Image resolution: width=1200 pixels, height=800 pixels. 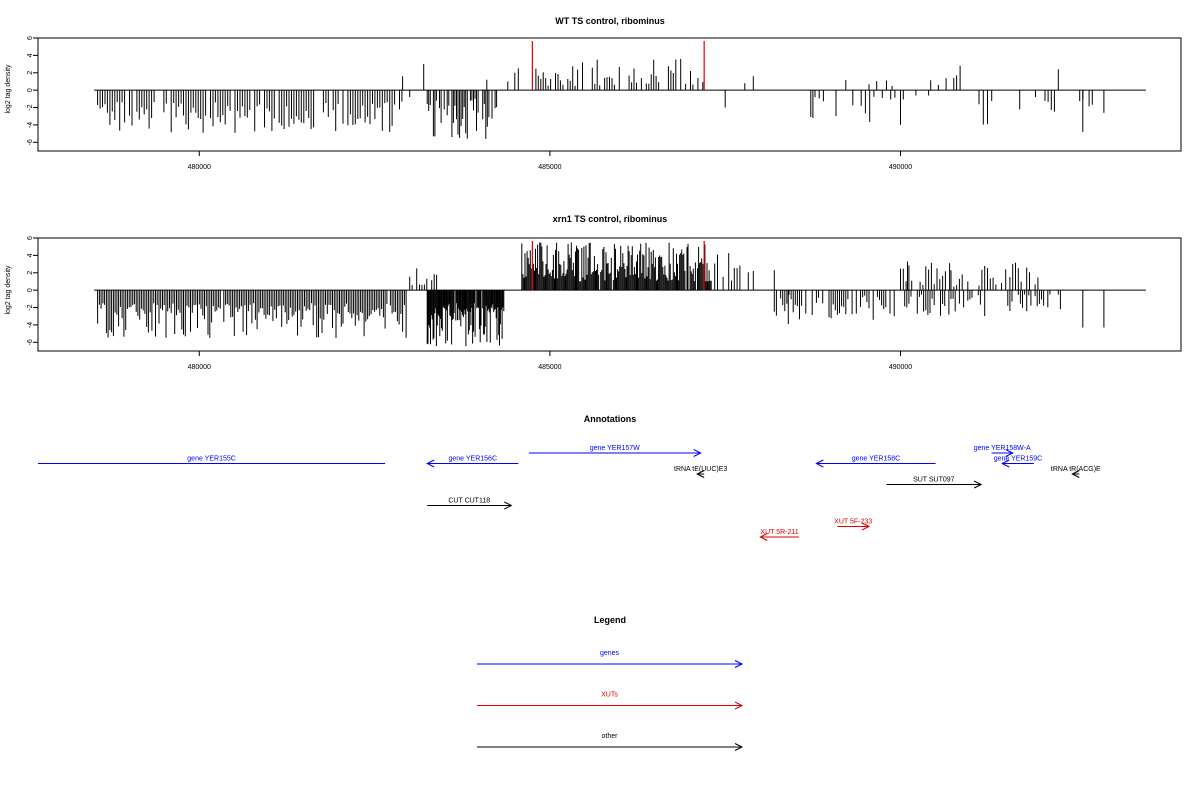 I want to click on legend-entry: genes, so click(x=610, y=659).